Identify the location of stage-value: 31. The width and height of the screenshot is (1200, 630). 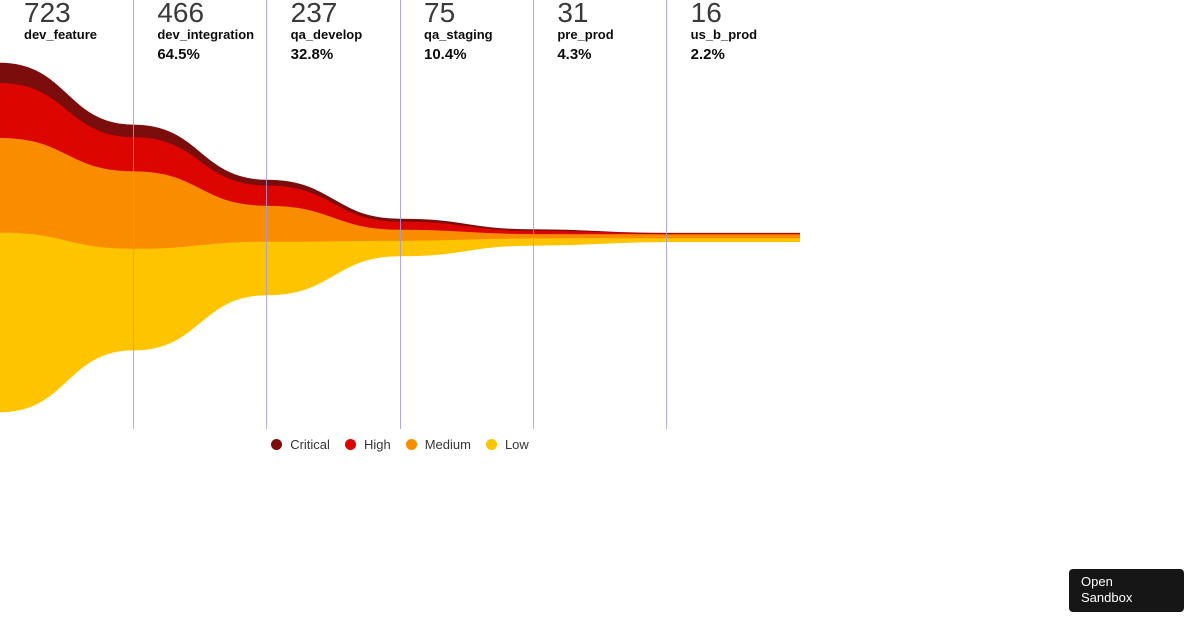
(573, 14).